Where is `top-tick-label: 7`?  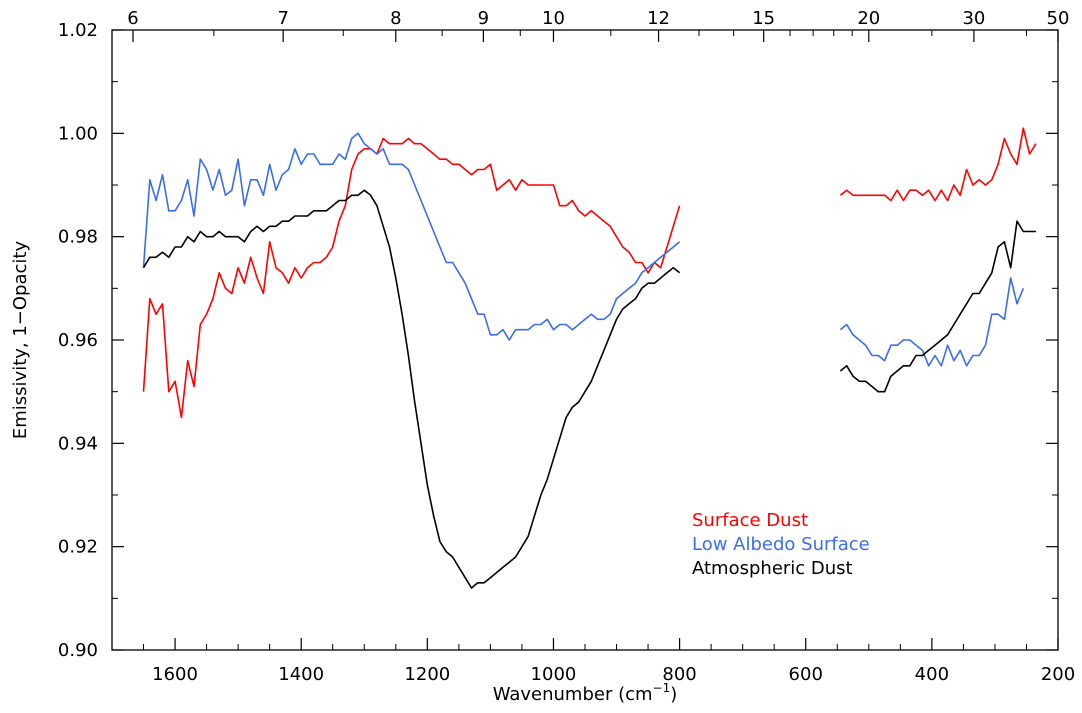
top-tick-label: 7 is located at coordinates (282, 18).